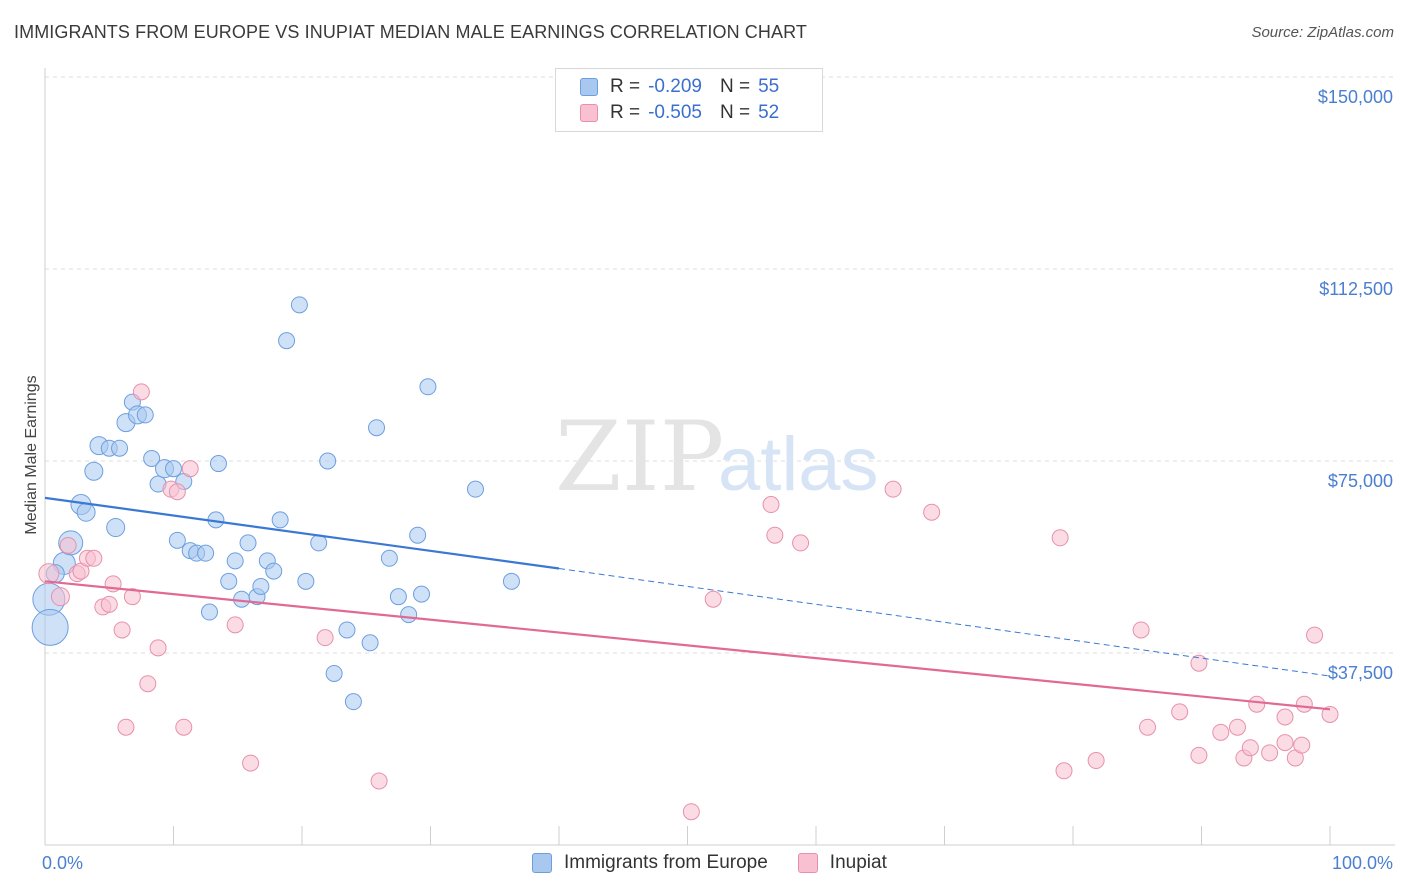  What do you see at coordinates (944, 622) in the screenshot?
I see `trend-line-europe-extension` at bounding box center [944, 622].